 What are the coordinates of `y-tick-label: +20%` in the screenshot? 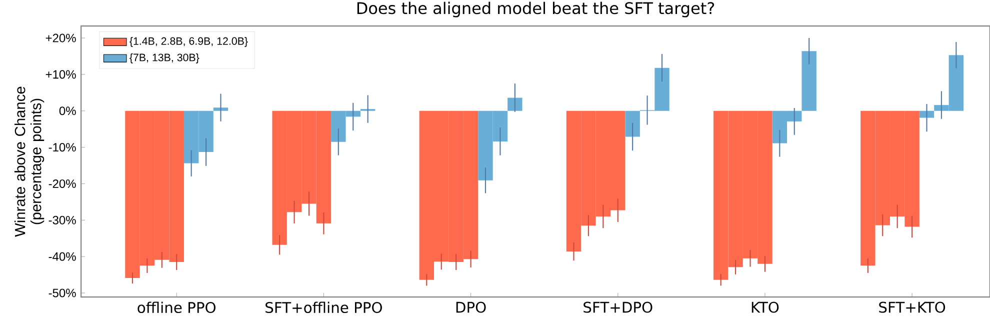 It's located at (61, 38).